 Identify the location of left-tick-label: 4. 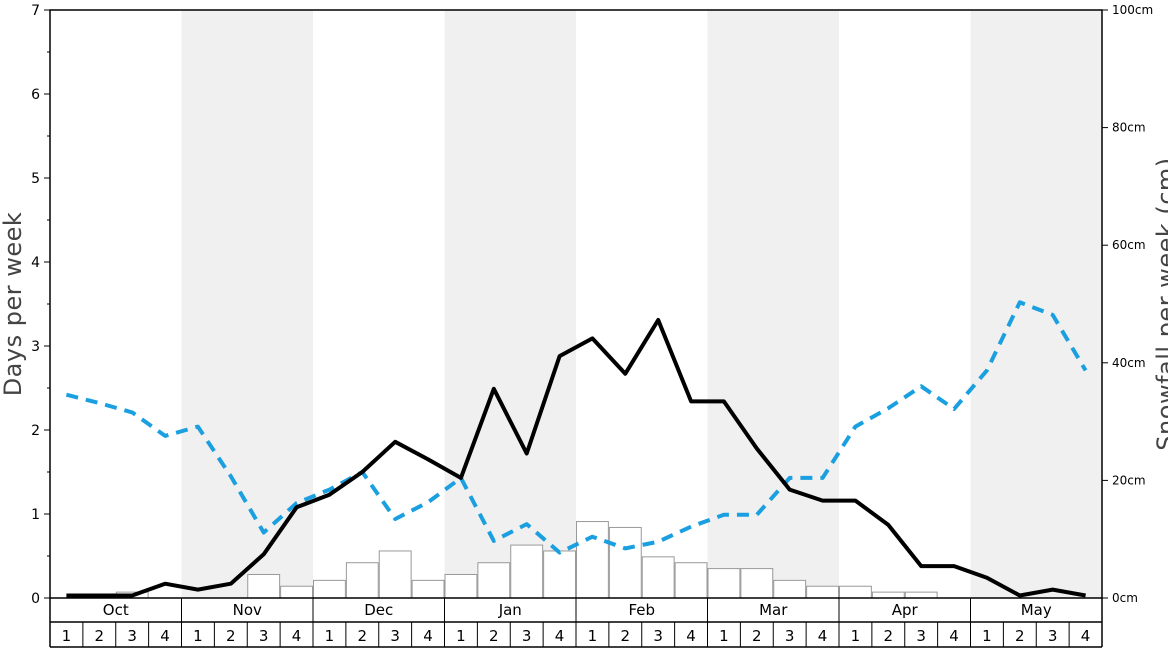
(35, 263).